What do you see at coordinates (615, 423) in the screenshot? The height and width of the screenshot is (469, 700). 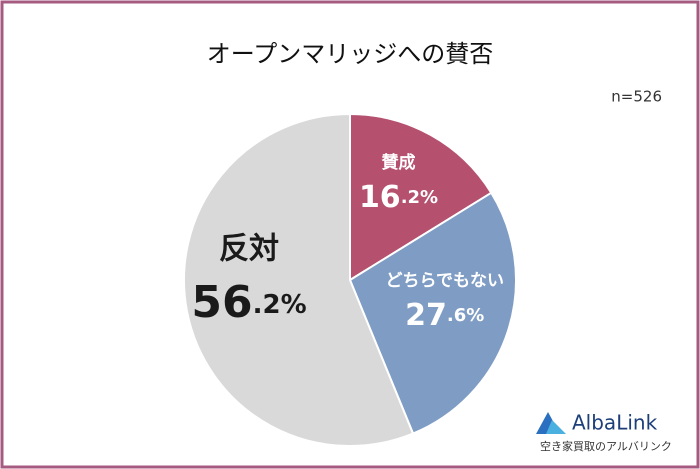 I see `logo-name: AlbaLink` at bounding box center [615, 423].